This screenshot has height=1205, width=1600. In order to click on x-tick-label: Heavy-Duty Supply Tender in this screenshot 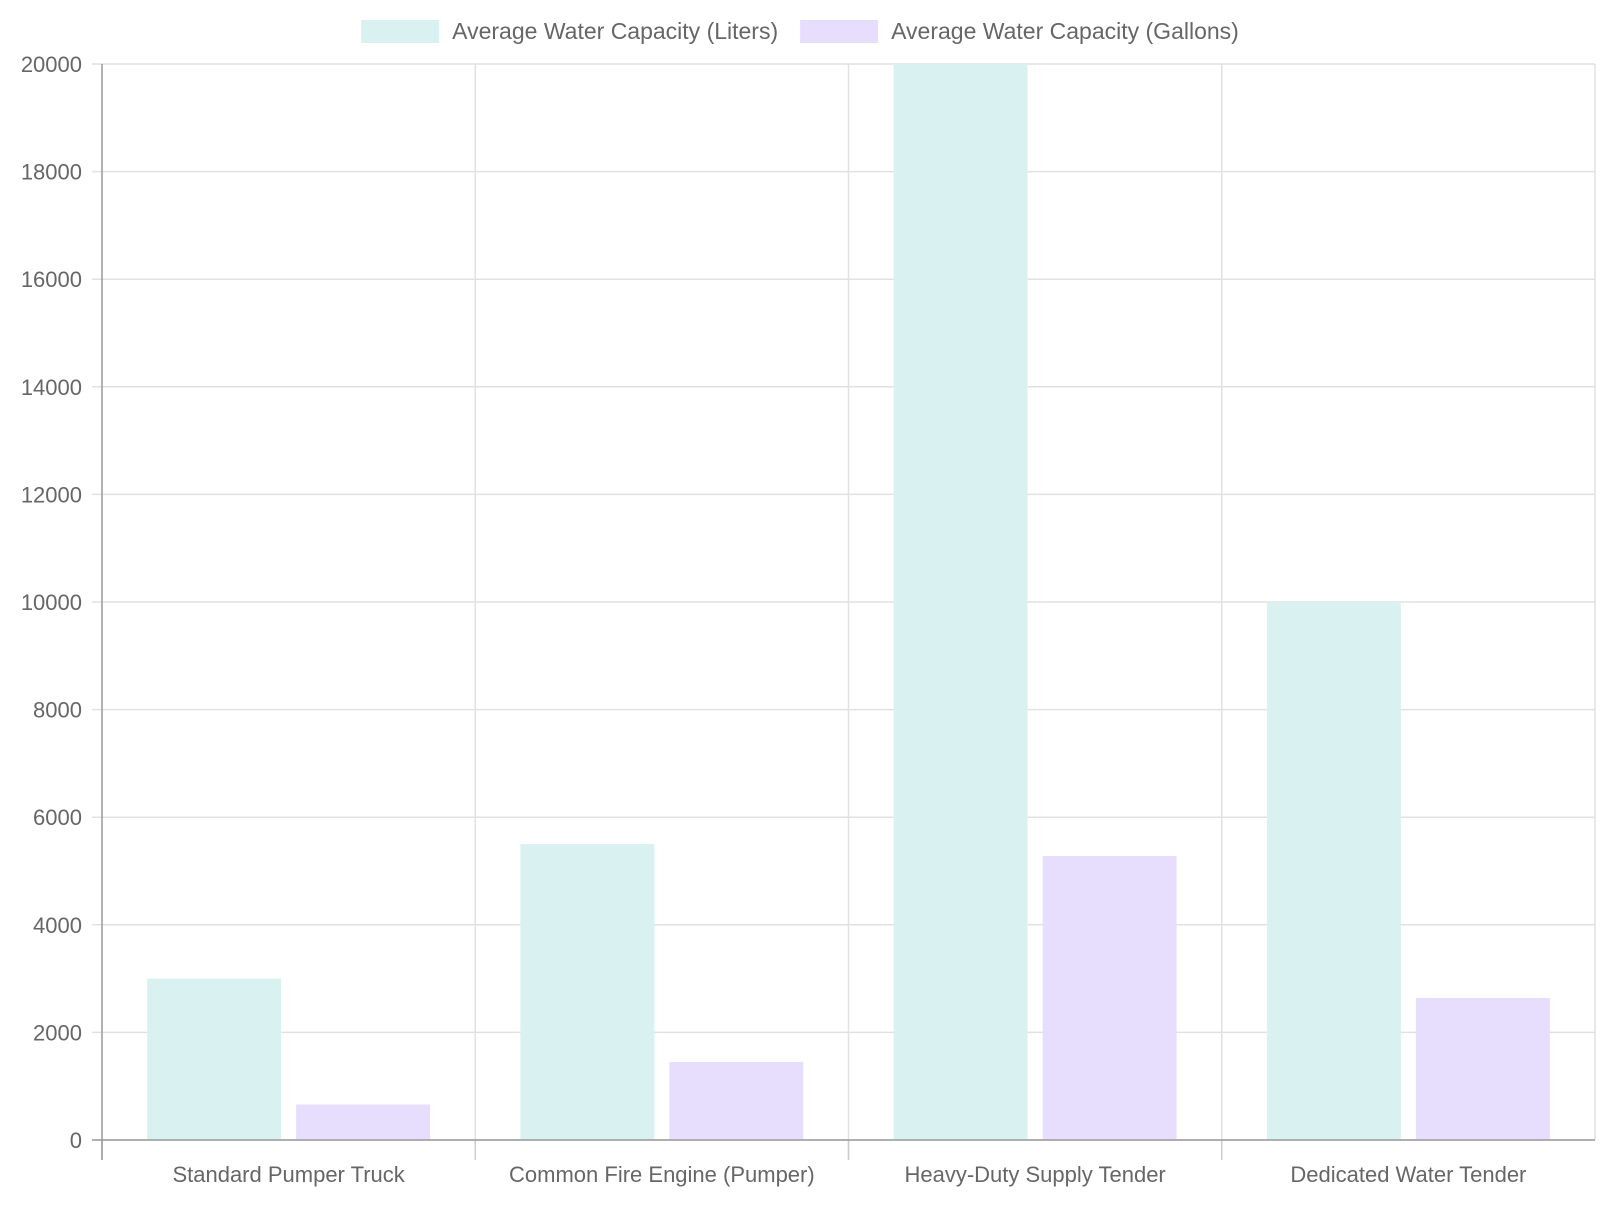, I will do `click(1034, 1174)`.